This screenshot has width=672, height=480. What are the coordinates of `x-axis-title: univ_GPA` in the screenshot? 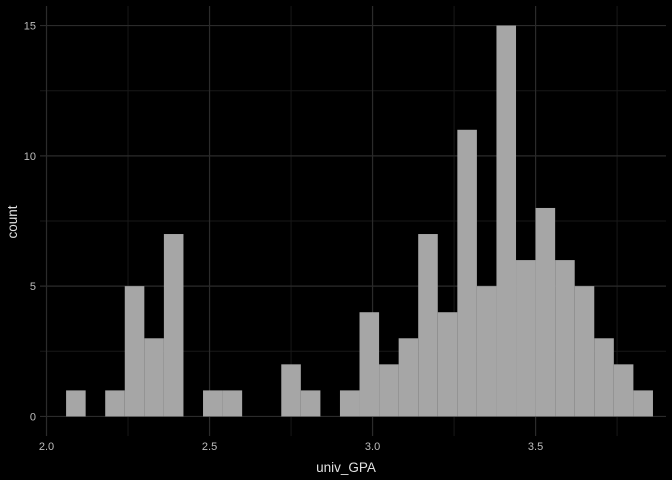 It's located at (346, 467).